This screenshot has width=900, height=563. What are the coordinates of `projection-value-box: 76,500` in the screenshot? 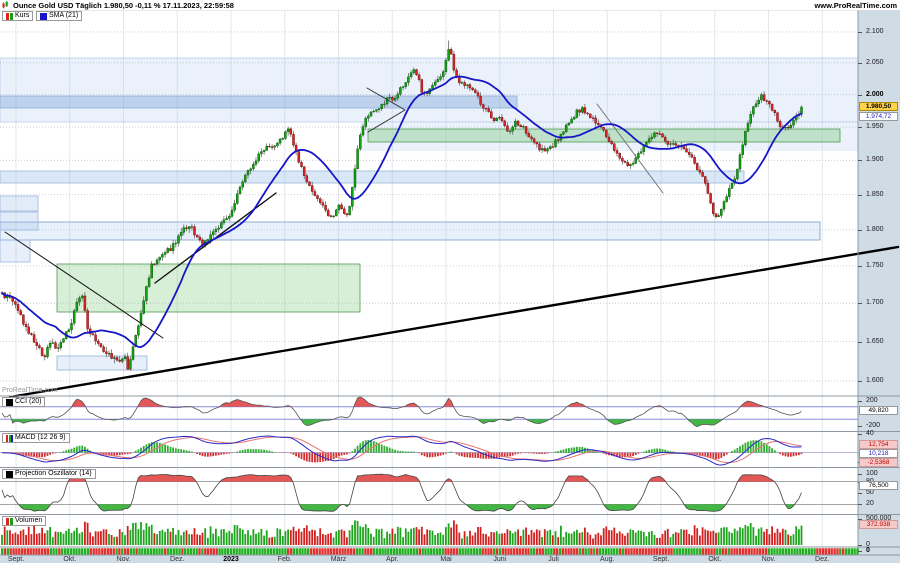 It's located at (878, 485).